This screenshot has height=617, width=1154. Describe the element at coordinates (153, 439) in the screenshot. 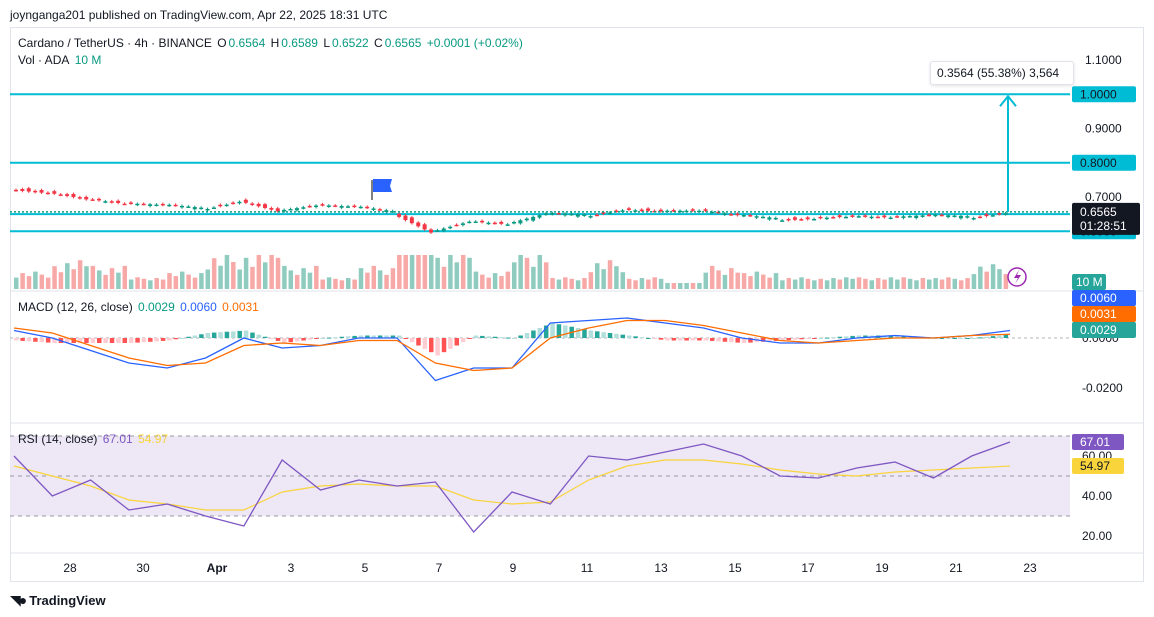

I see `rsi-ma-value: 54.97` at that location.